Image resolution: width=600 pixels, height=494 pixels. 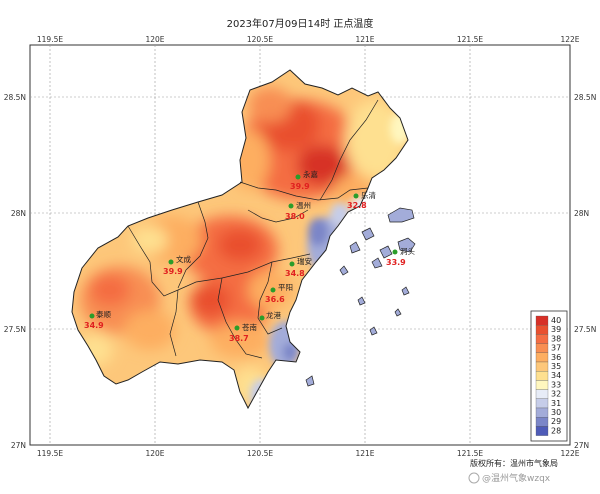 What do you see at coordinates (308, 453) in the screenshot?
I see `lon-labels-bottom: 119.5E 120E 120.5E 121E 121.5E 122E` at bounding box center [308, 453].